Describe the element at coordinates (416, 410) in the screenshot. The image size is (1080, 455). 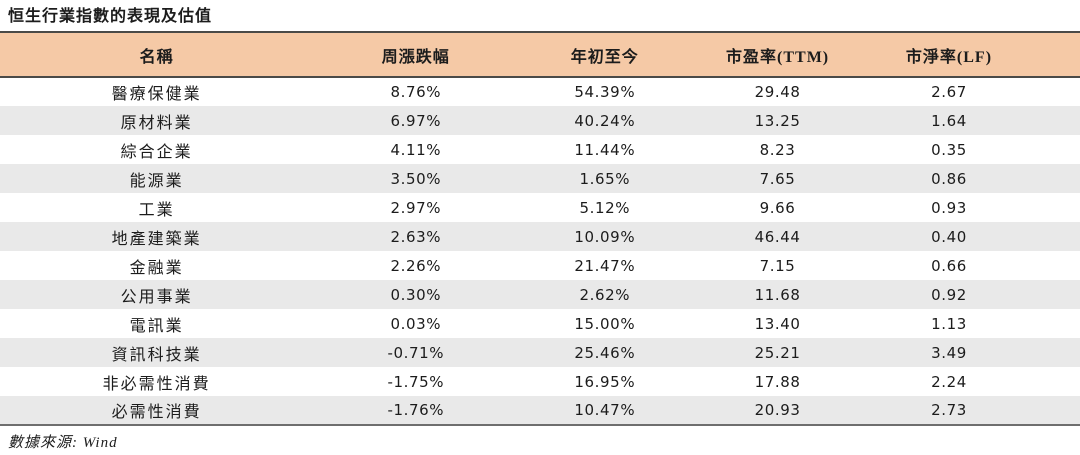
I see `weekly-change-cell: -1.76%` at that location.